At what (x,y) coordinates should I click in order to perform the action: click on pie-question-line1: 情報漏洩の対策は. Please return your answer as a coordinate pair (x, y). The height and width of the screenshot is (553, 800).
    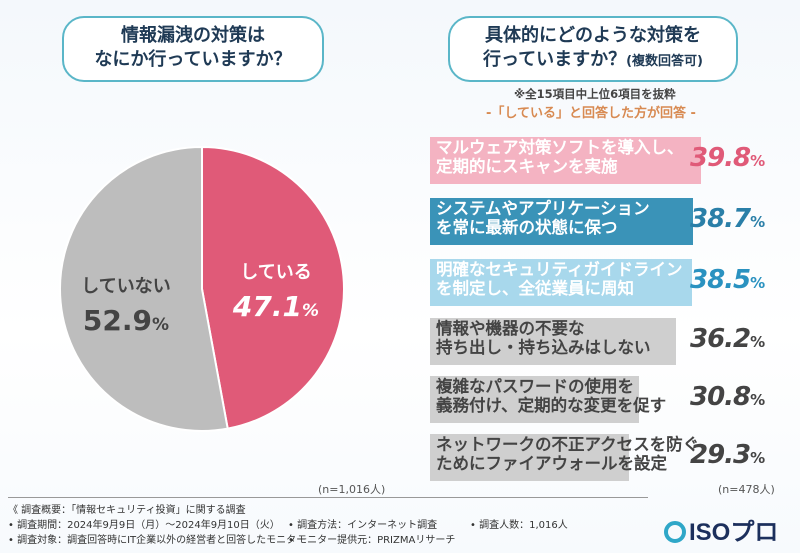
    Looking at the image, I should click on (193, 35).